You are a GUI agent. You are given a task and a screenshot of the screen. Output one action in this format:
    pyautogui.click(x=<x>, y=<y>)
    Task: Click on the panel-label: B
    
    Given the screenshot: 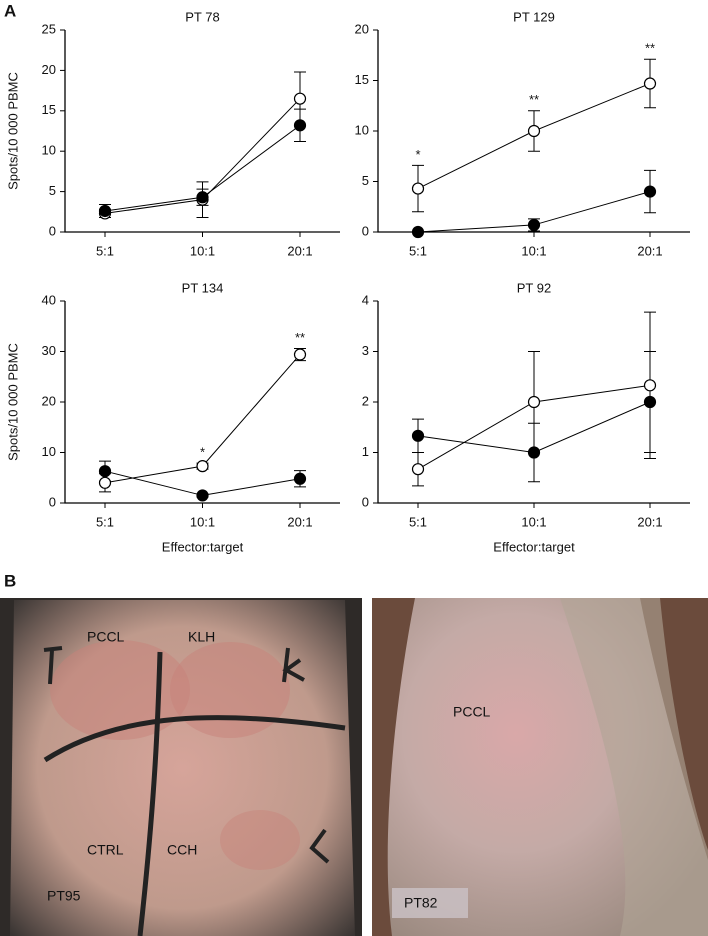 What is the action you would take?
    pyautogui.click(x=10, y=580)
    